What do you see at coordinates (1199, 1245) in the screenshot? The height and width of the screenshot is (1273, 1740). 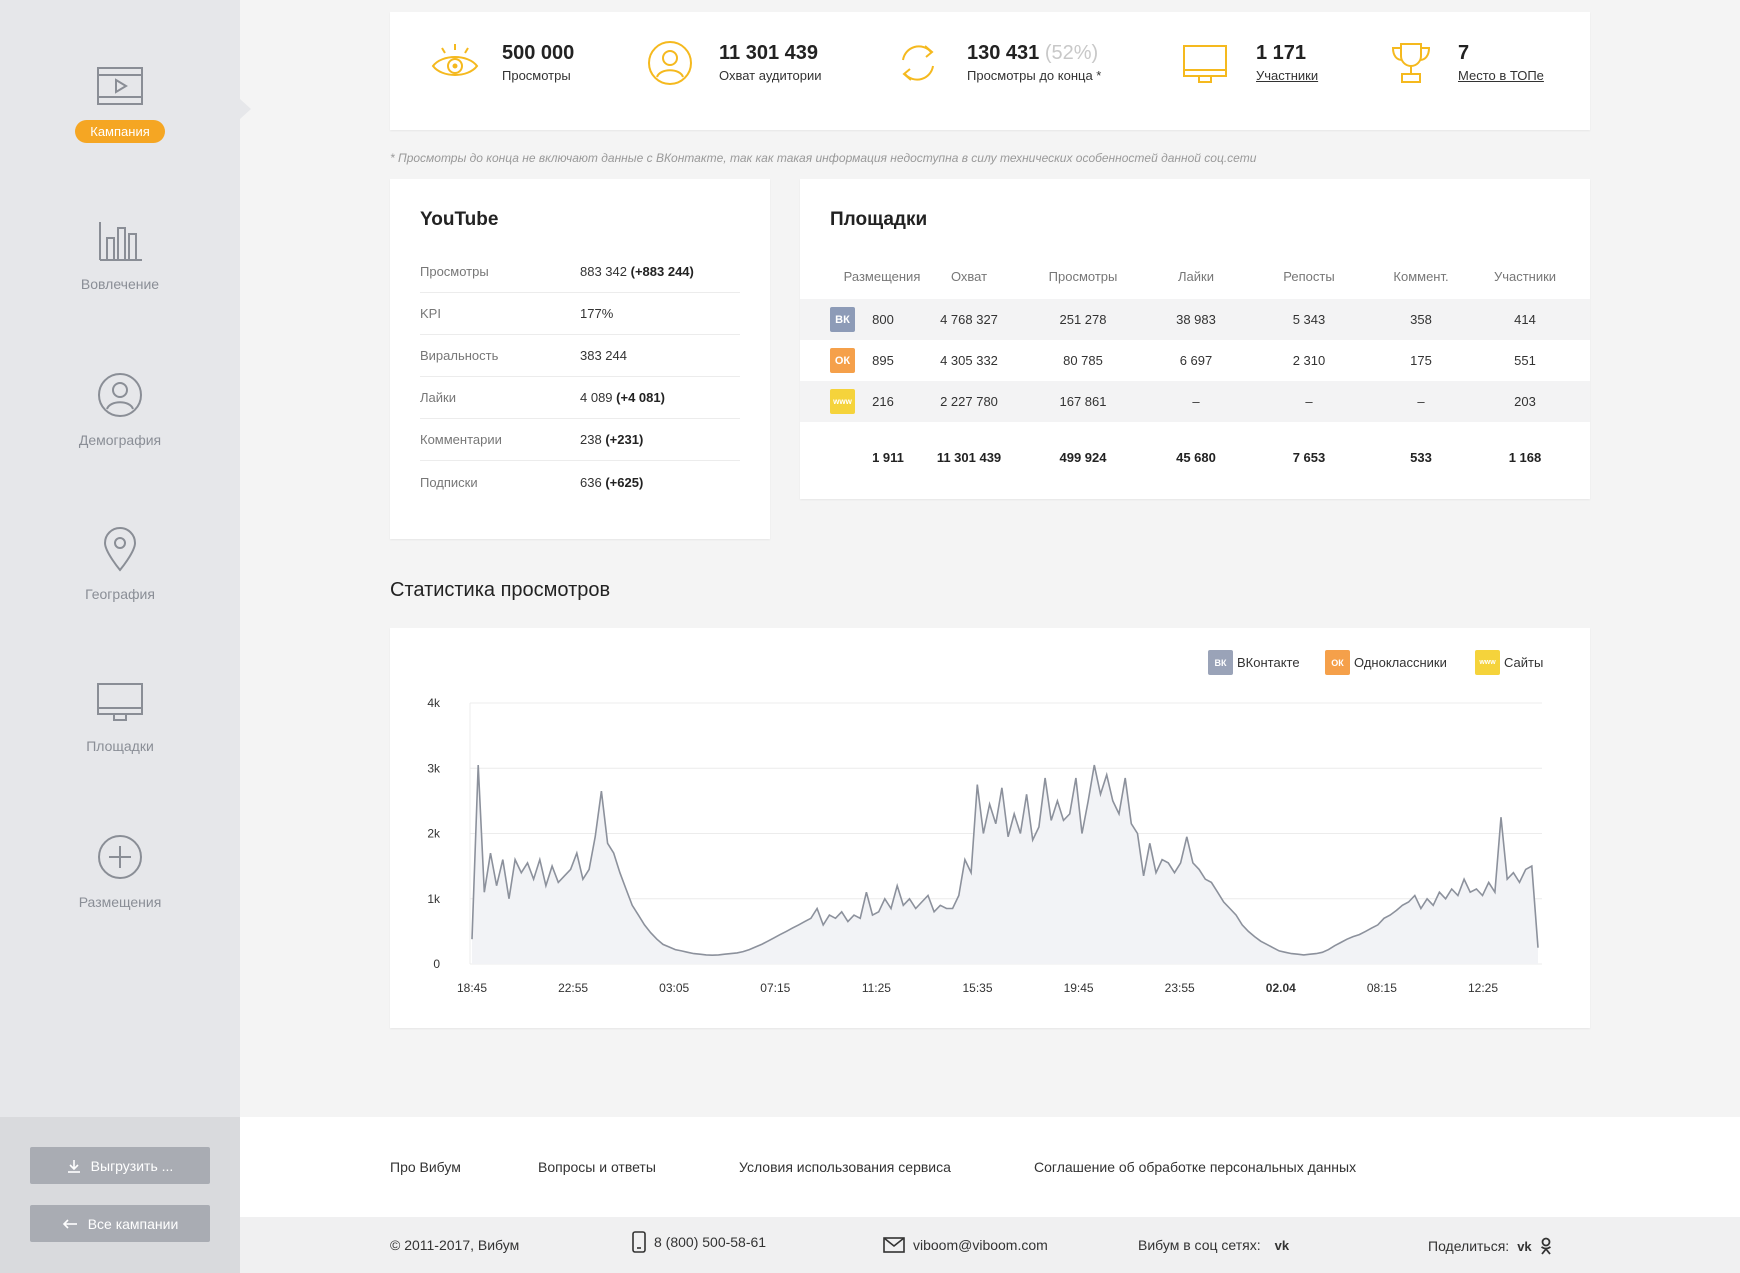 I see `social-label: Вибум в соц сетях:` at bounding box center [1199, 1245].